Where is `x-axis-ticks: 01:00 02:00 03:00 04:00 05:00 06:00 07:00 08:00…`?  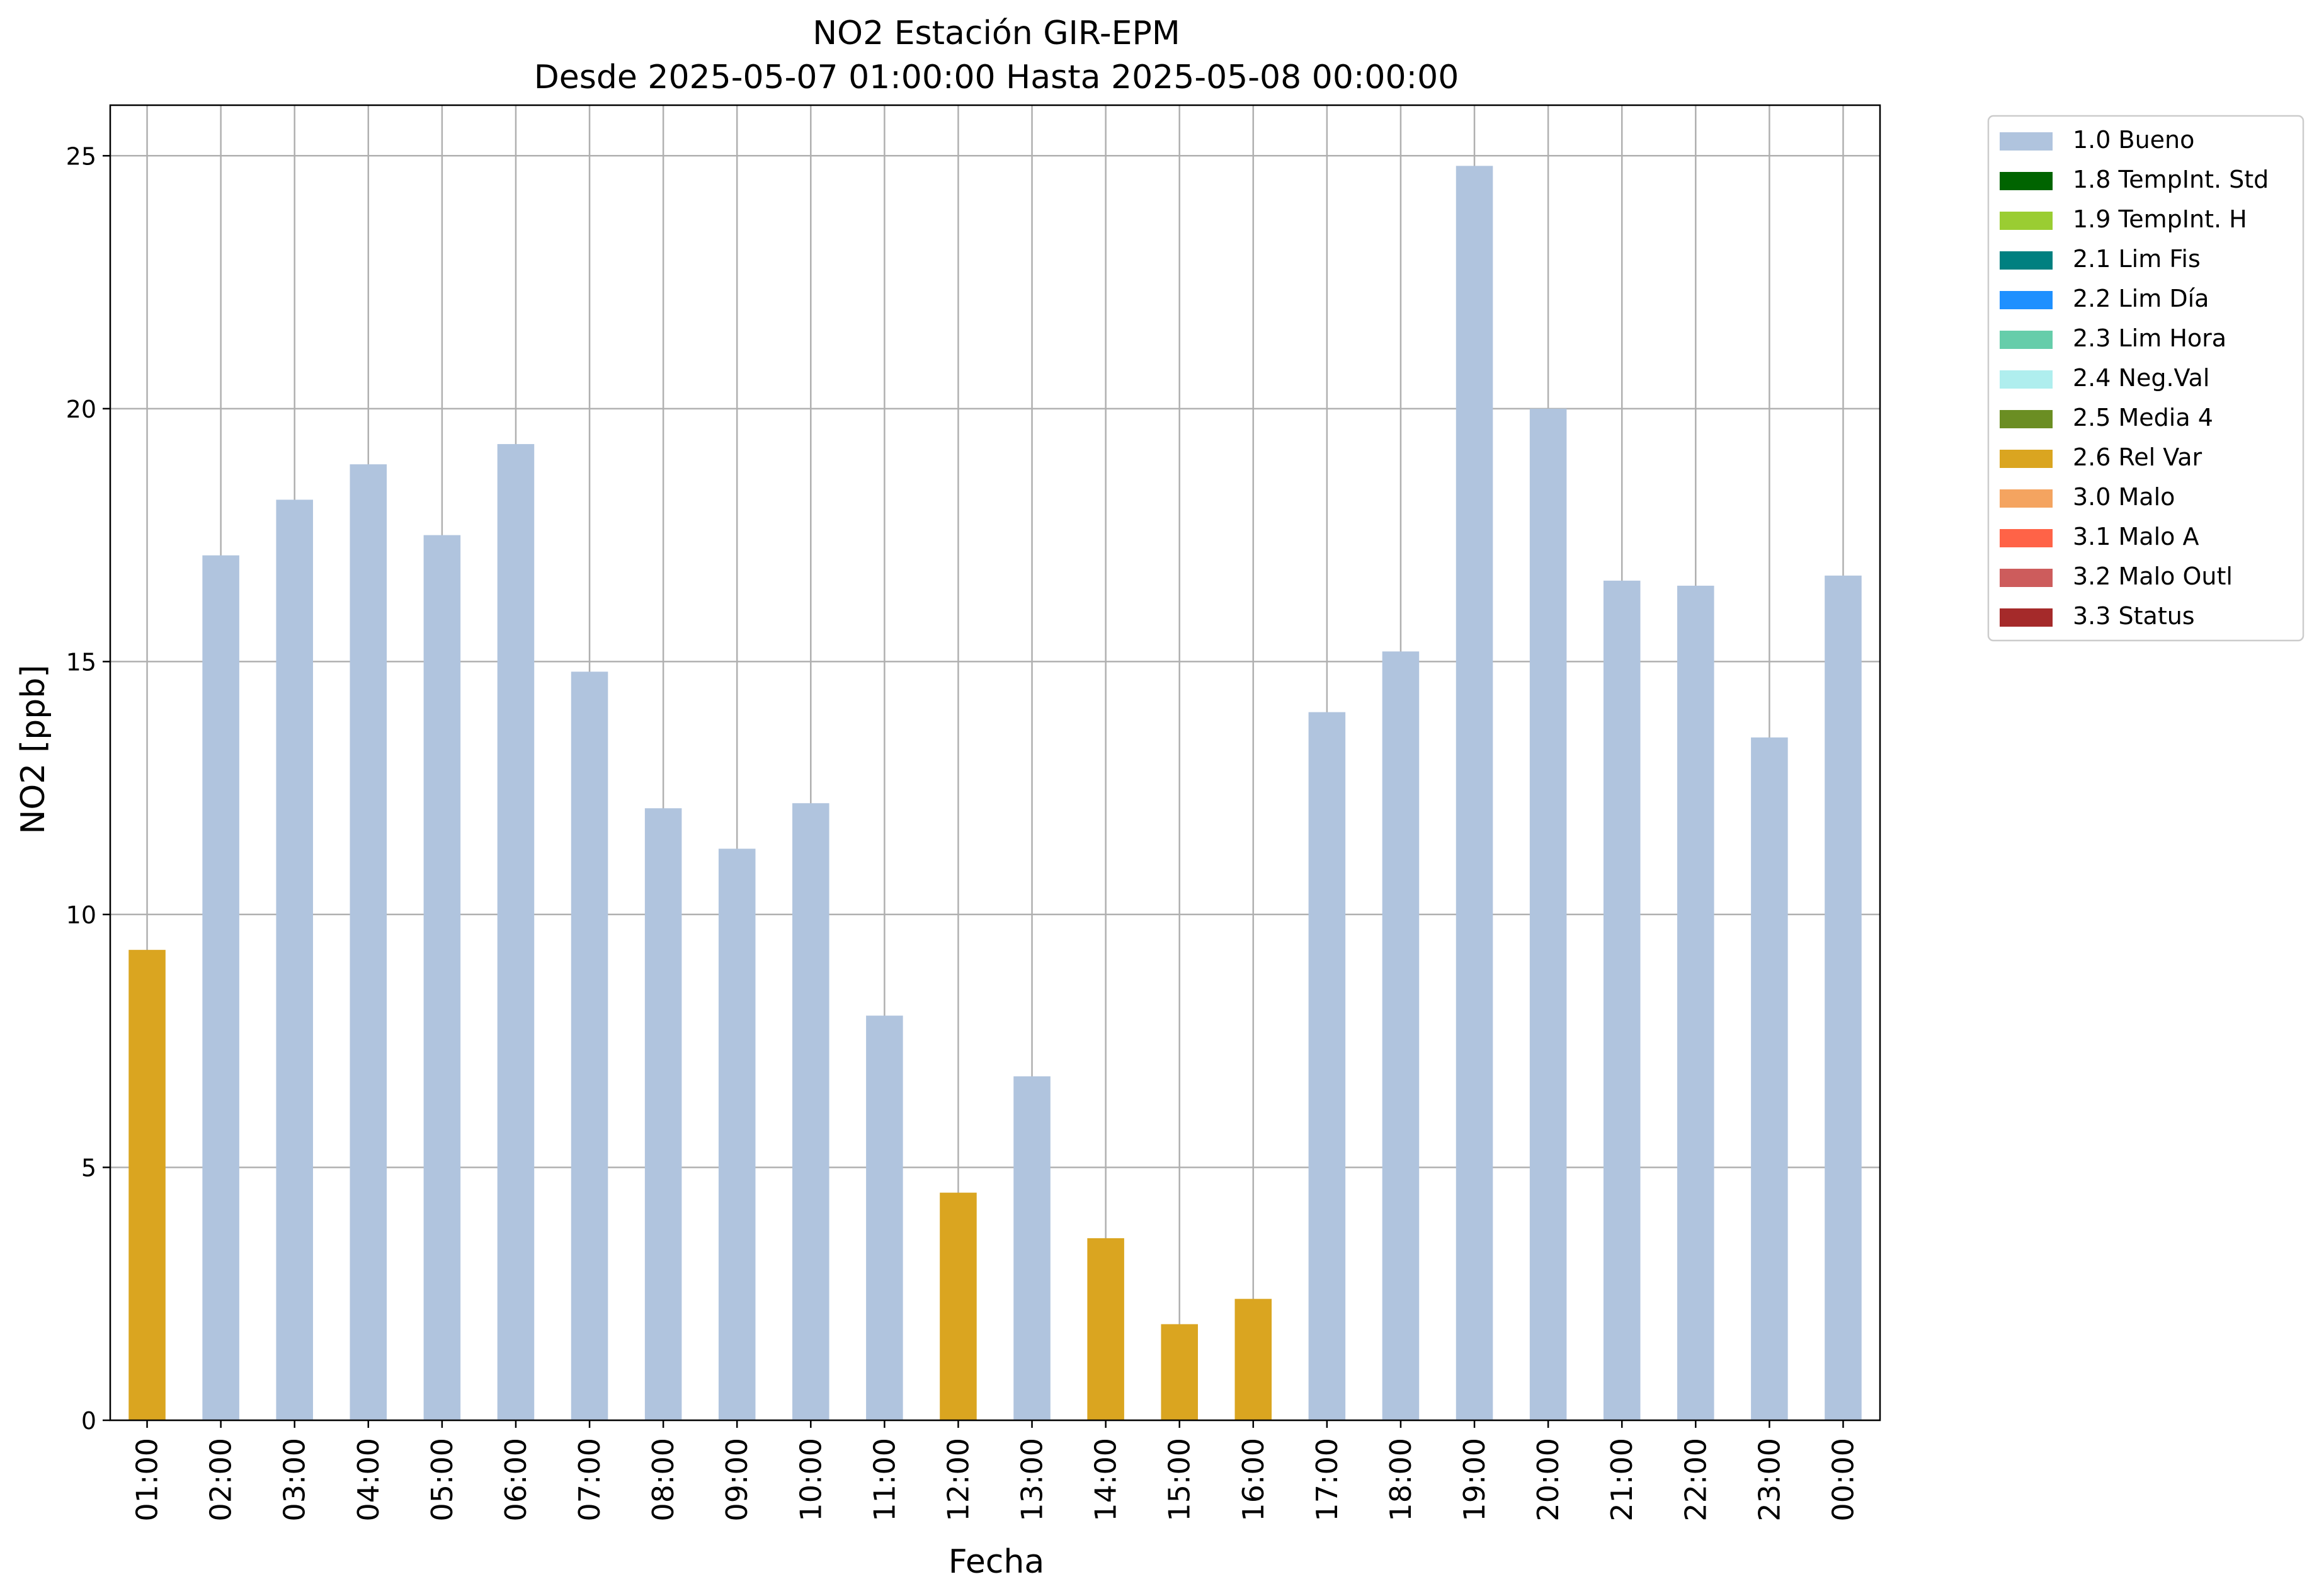 x-axis-ticks: 01:00 02:00 03:00 04:00 05:00 06:00 07:00 08:00… is located at coordinates (995, 1471).